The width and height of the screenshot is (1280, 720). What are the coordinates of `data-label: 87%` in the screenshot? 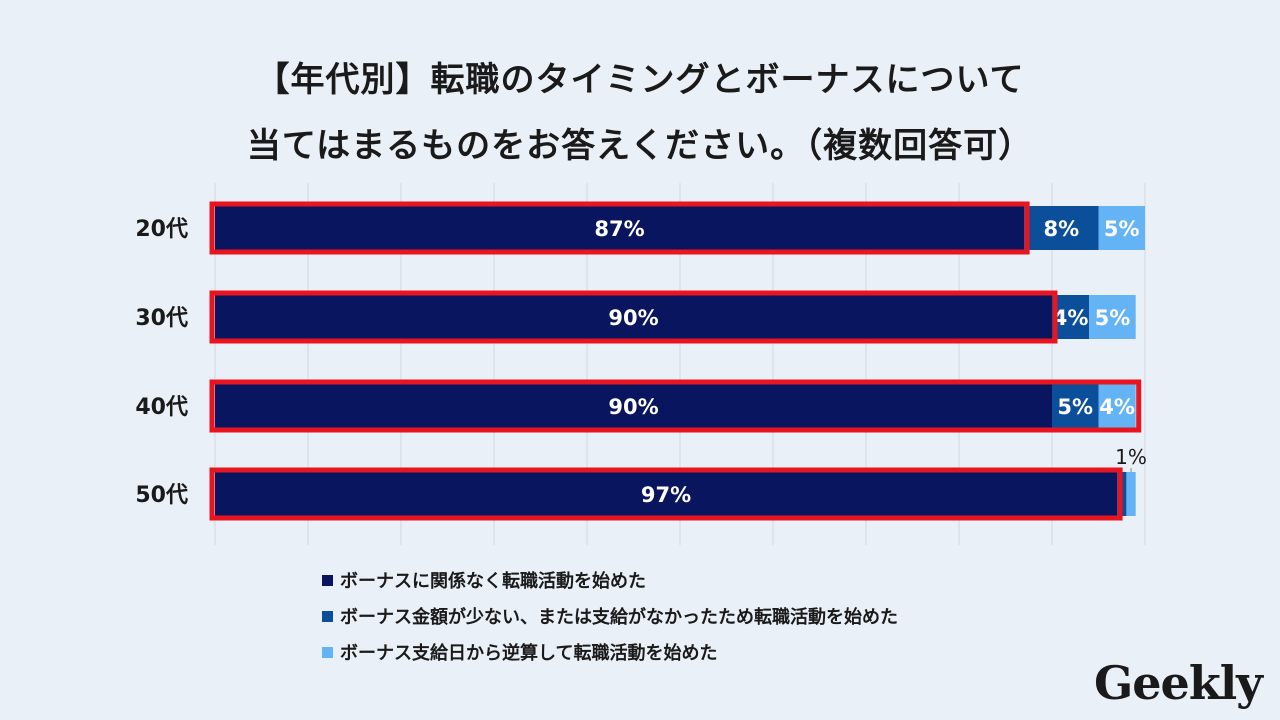 It's located at (619, 229).